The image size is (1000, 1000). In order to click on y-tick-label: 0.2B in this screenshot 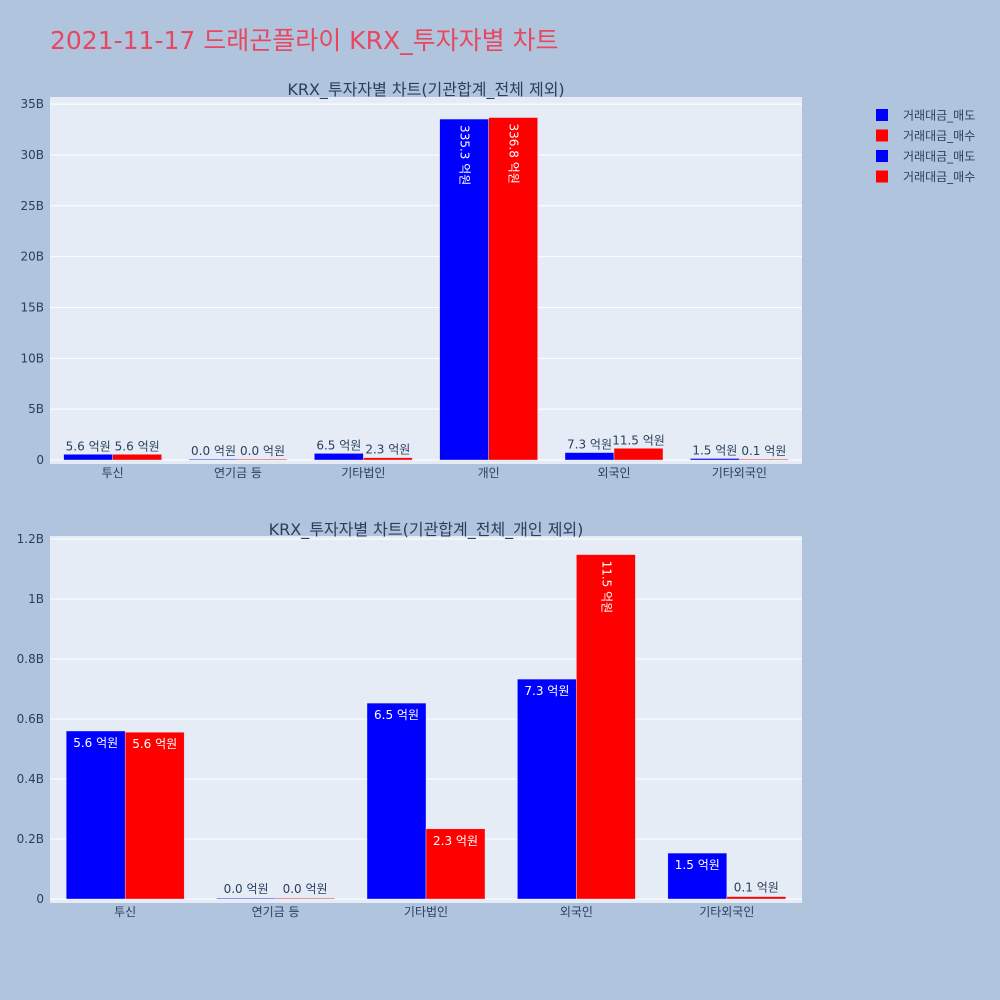, I will do `click(30, 839)`.